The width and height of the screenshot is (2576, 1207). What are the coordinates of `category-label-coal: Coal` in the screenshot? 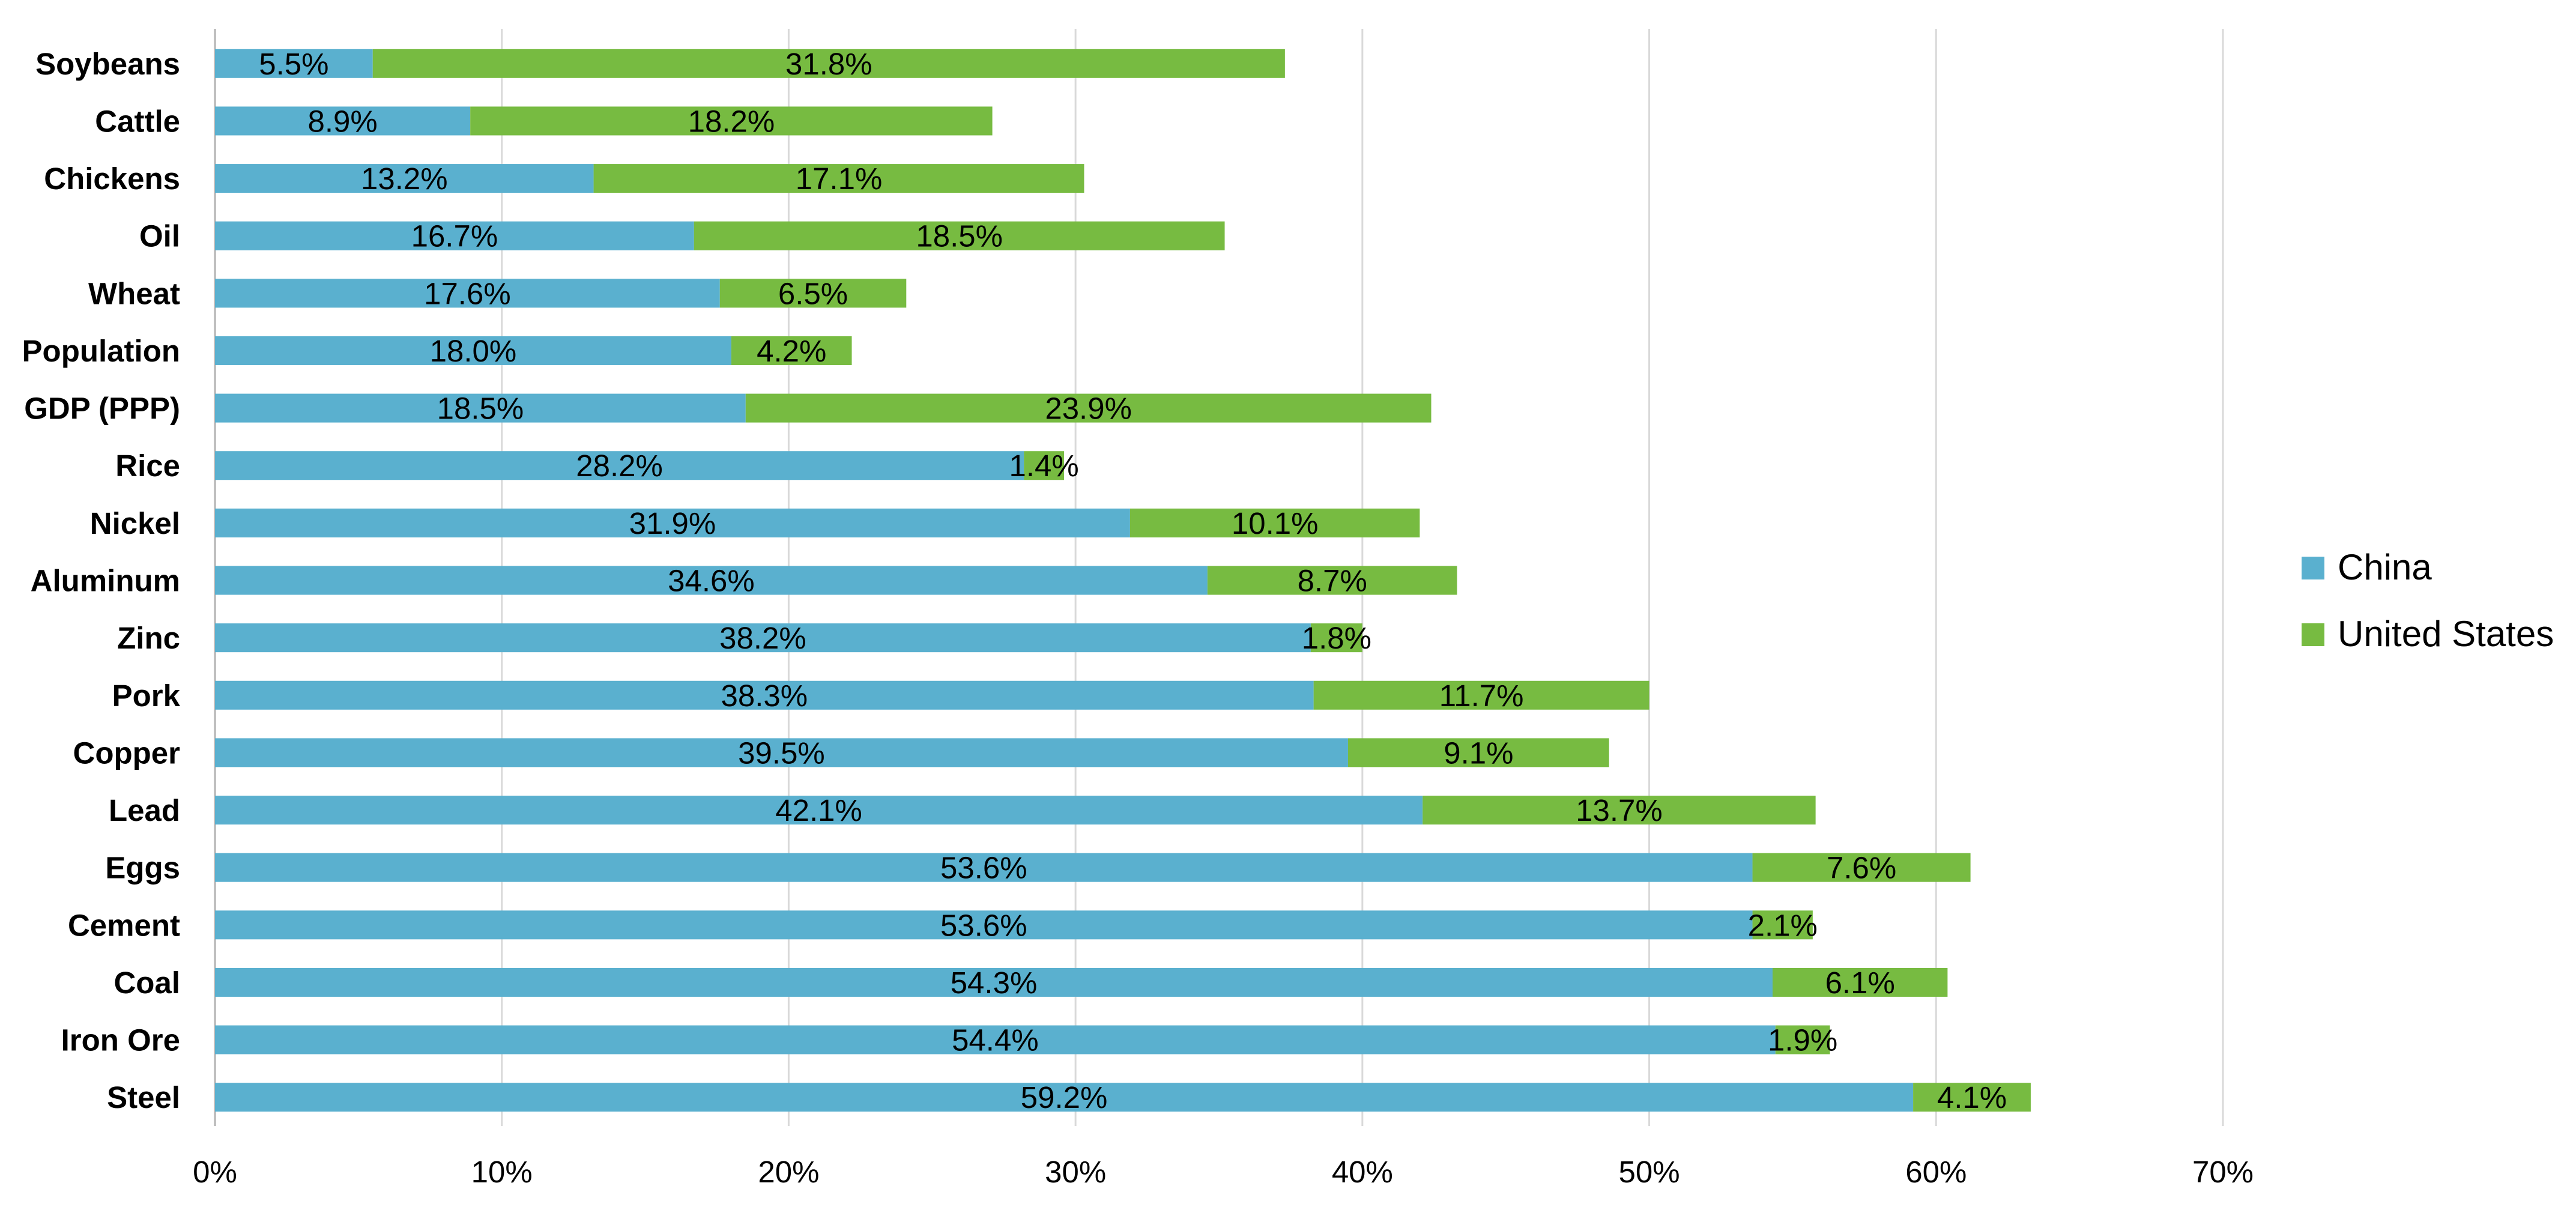 It's located at (146, 983).